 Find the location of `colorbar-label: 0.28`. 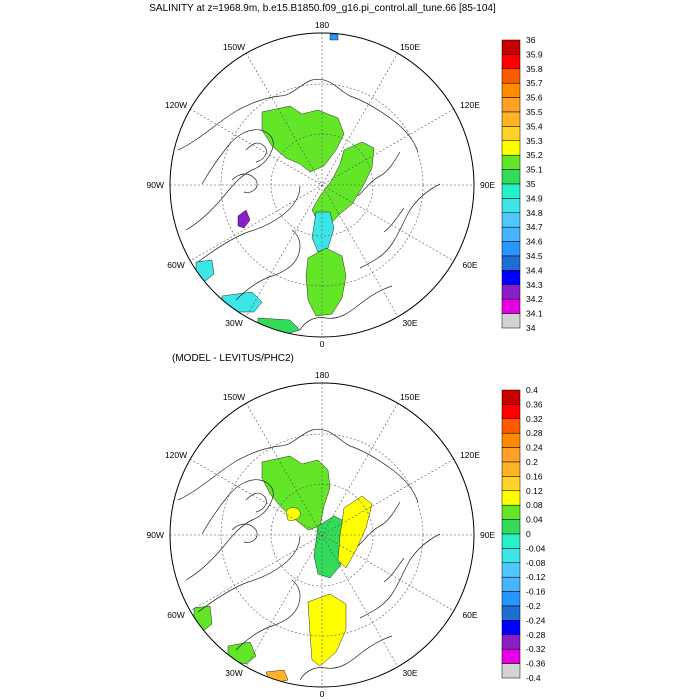

colorbar-label: 0.28 is located at coordinates (534, 433).